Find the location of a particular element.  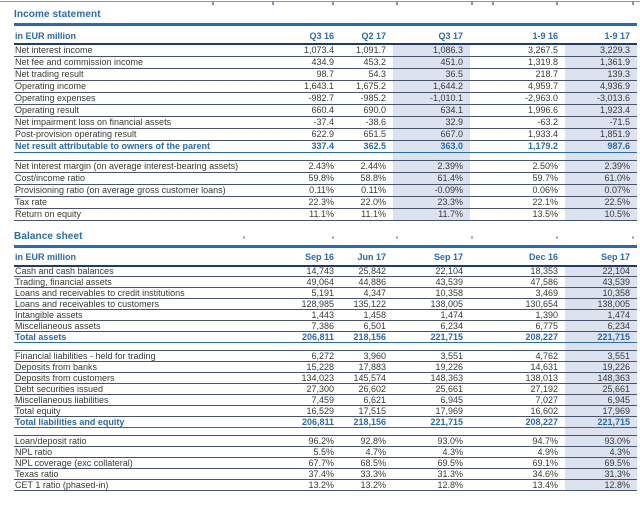

cell-sep-17: 1,474 is located at coordinates (431, 315).